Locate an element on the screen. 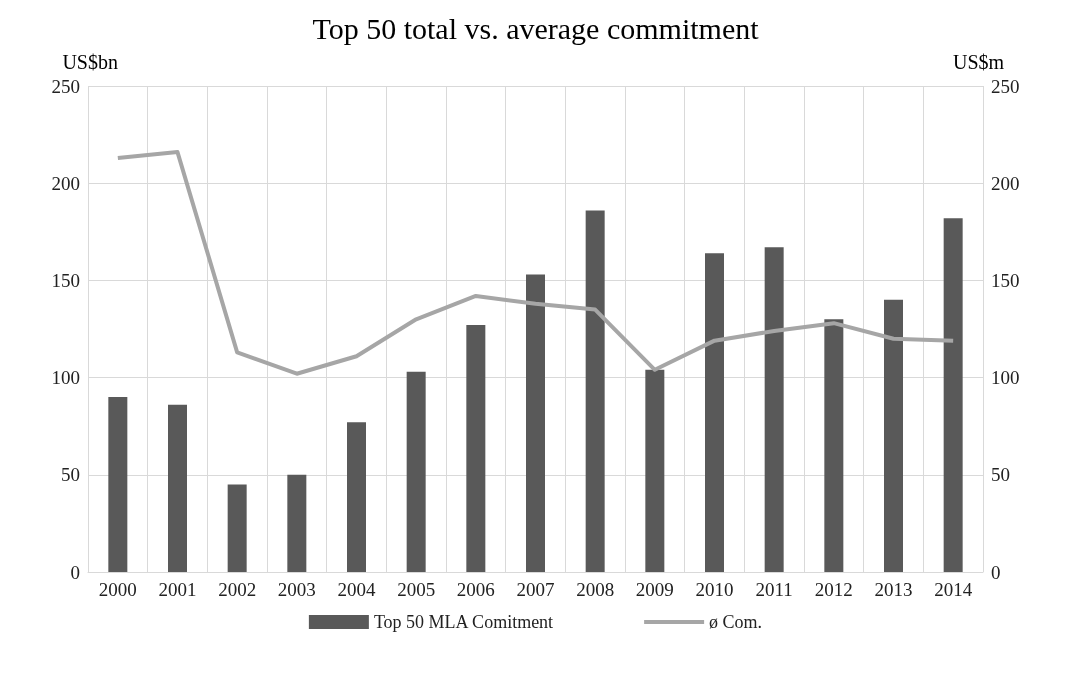  y2-tick-label: 0 is located at coordinates (996, 572).